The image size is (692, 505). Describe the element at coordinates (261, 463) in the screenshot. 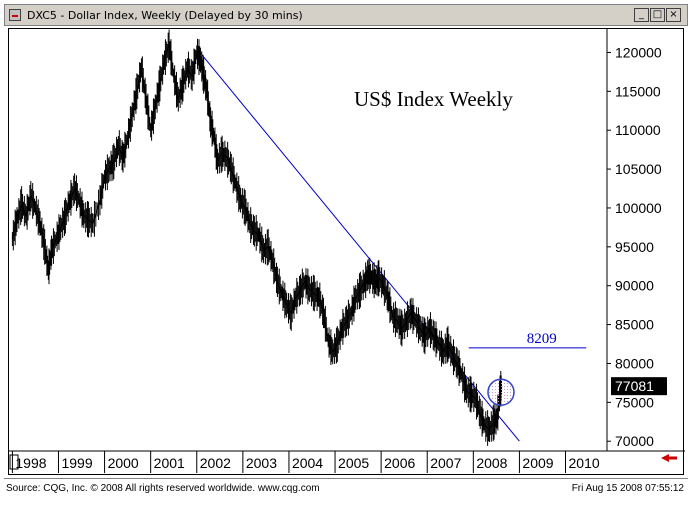

I see `x-tick-label: 2003` at that location.